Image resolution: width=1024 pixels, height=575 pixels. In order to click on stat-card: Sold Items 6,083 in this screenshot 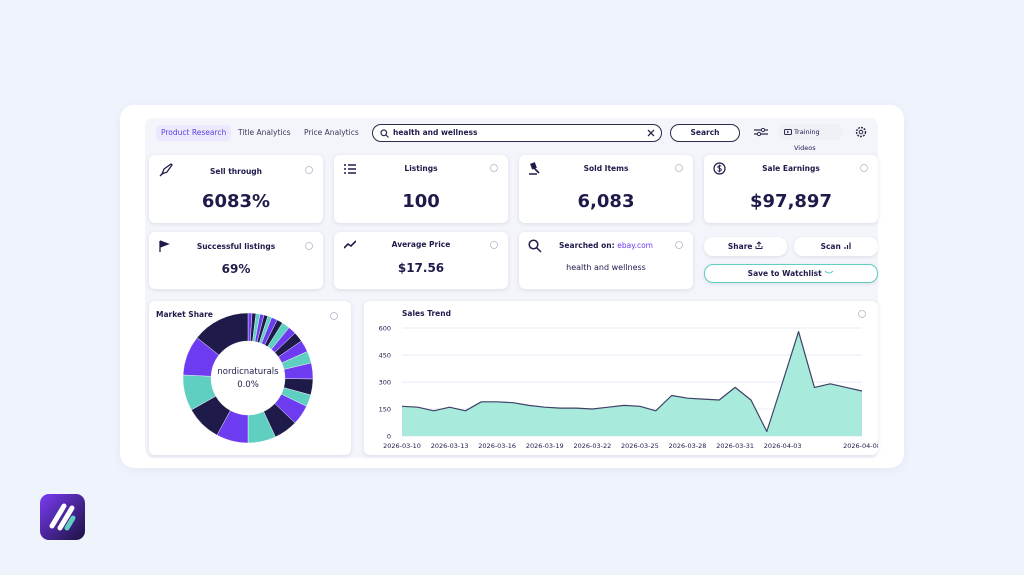, I will do `click(606, 189)`.